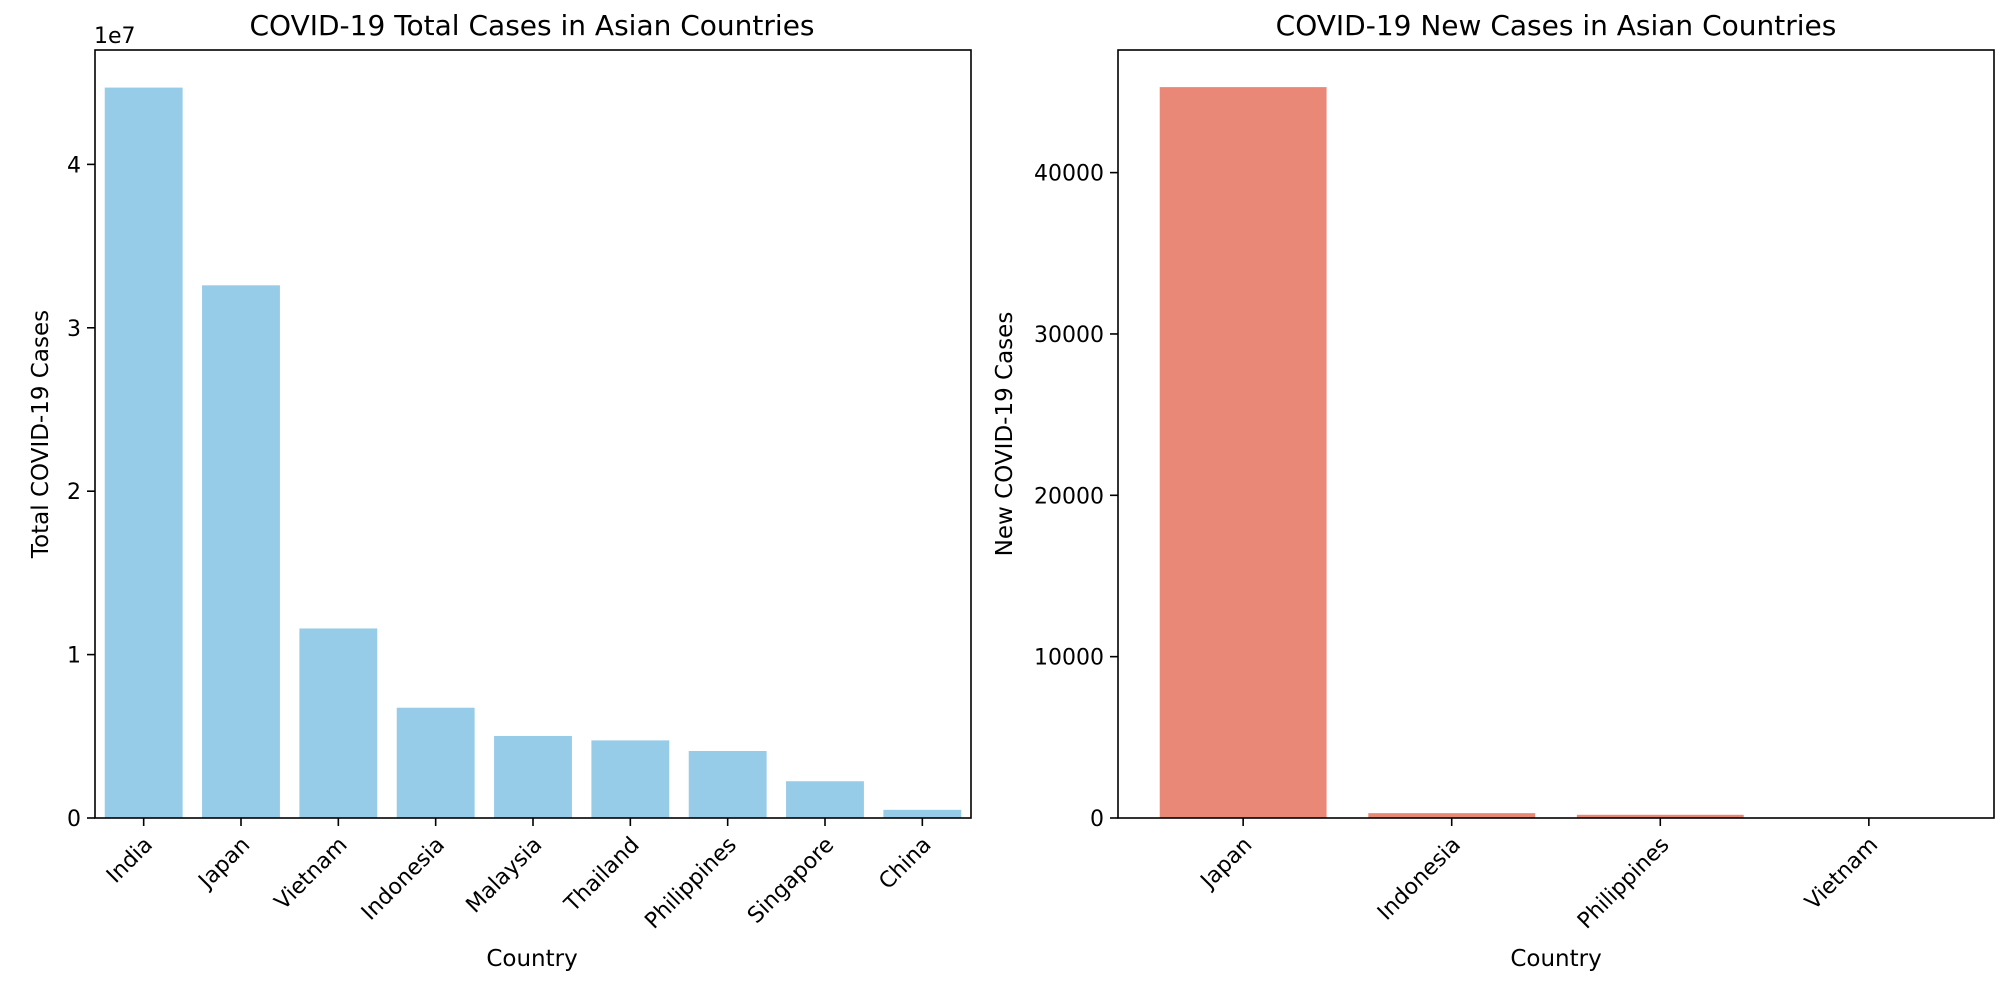  What do you see at coordinates (74, 329) in the screenshot?
I see `y-tick-label: 3` at bounding box center [74, 329].